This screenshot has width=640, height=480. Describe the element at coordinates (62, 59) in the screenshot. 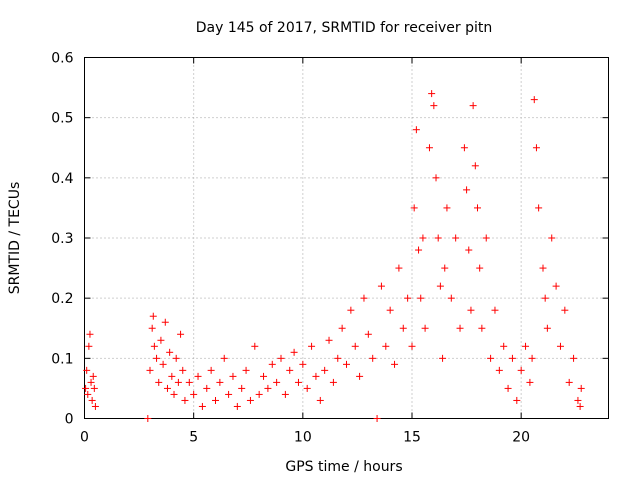

I see `y-tick-label: 0.6` at that location.